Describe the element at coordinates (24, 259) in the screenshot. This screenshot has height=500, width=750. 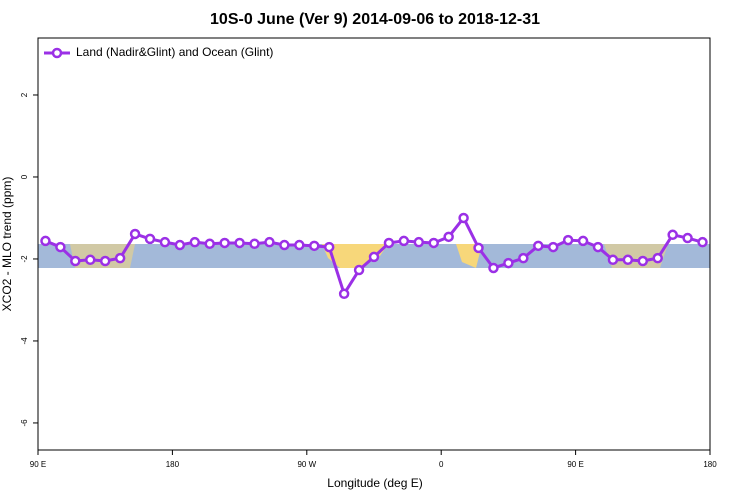
I see `y-tick-label: -2` at that location.